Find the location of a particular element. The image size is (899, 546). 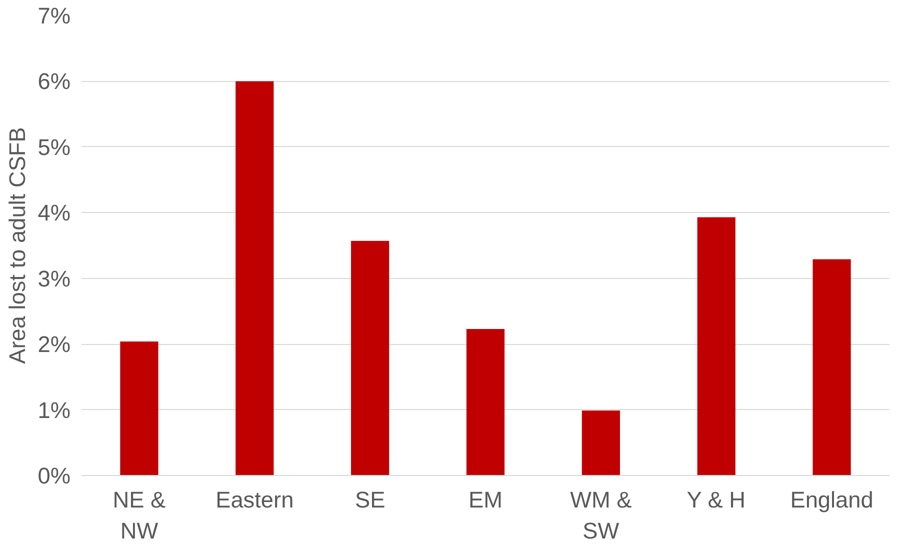

x-tick-label: WM & SW is located at coordinates (601, 515).